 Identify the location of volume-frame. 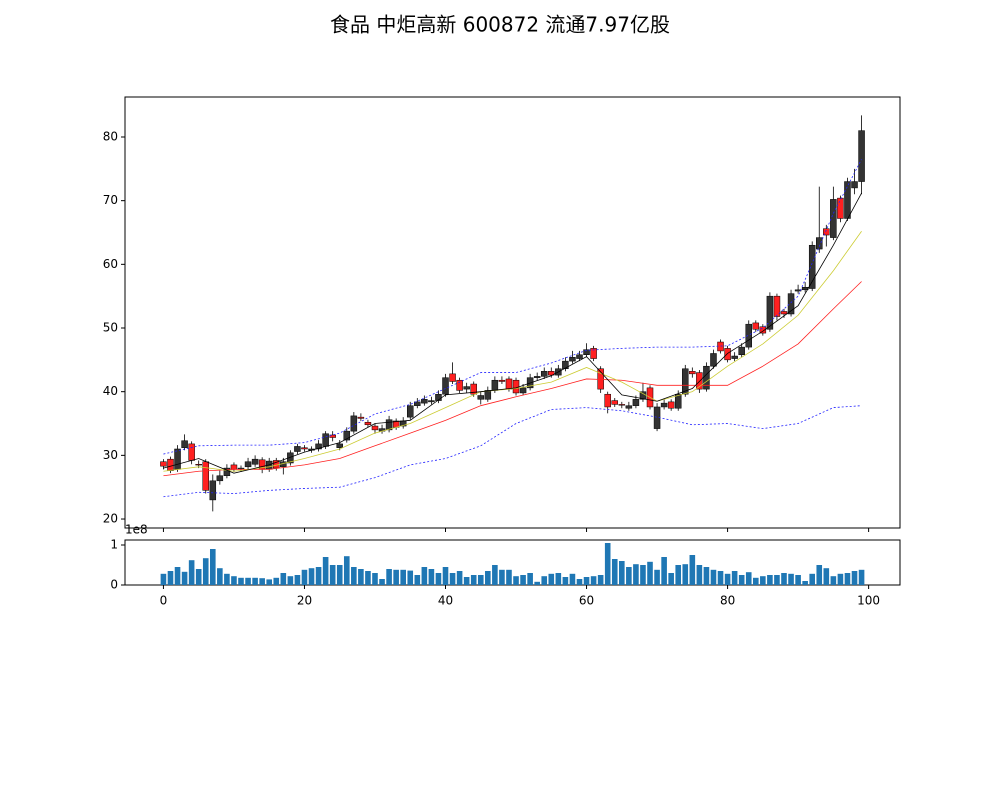
(512, 562).